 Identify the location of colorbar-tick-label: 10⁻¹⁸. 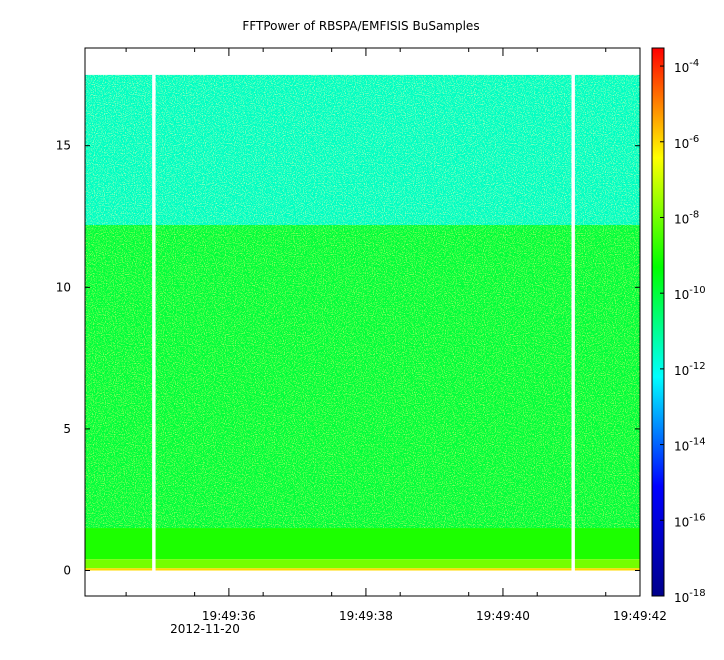
(690, 596).